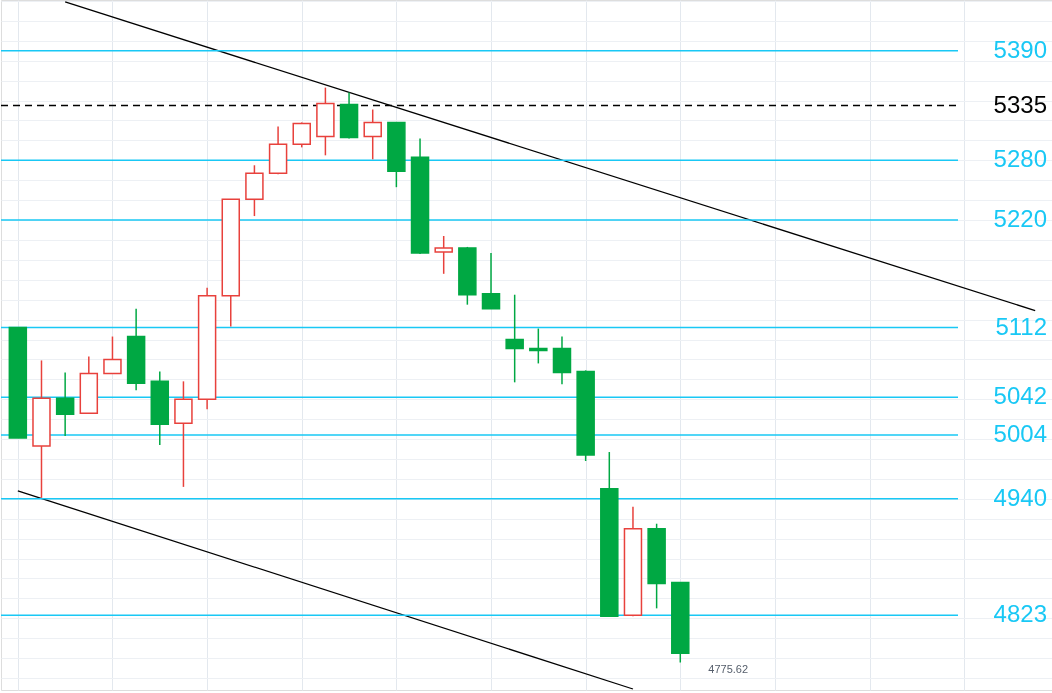 The image size is (1052, 693). I want to click on ref-line-label: 5390, so click(1020, 49).